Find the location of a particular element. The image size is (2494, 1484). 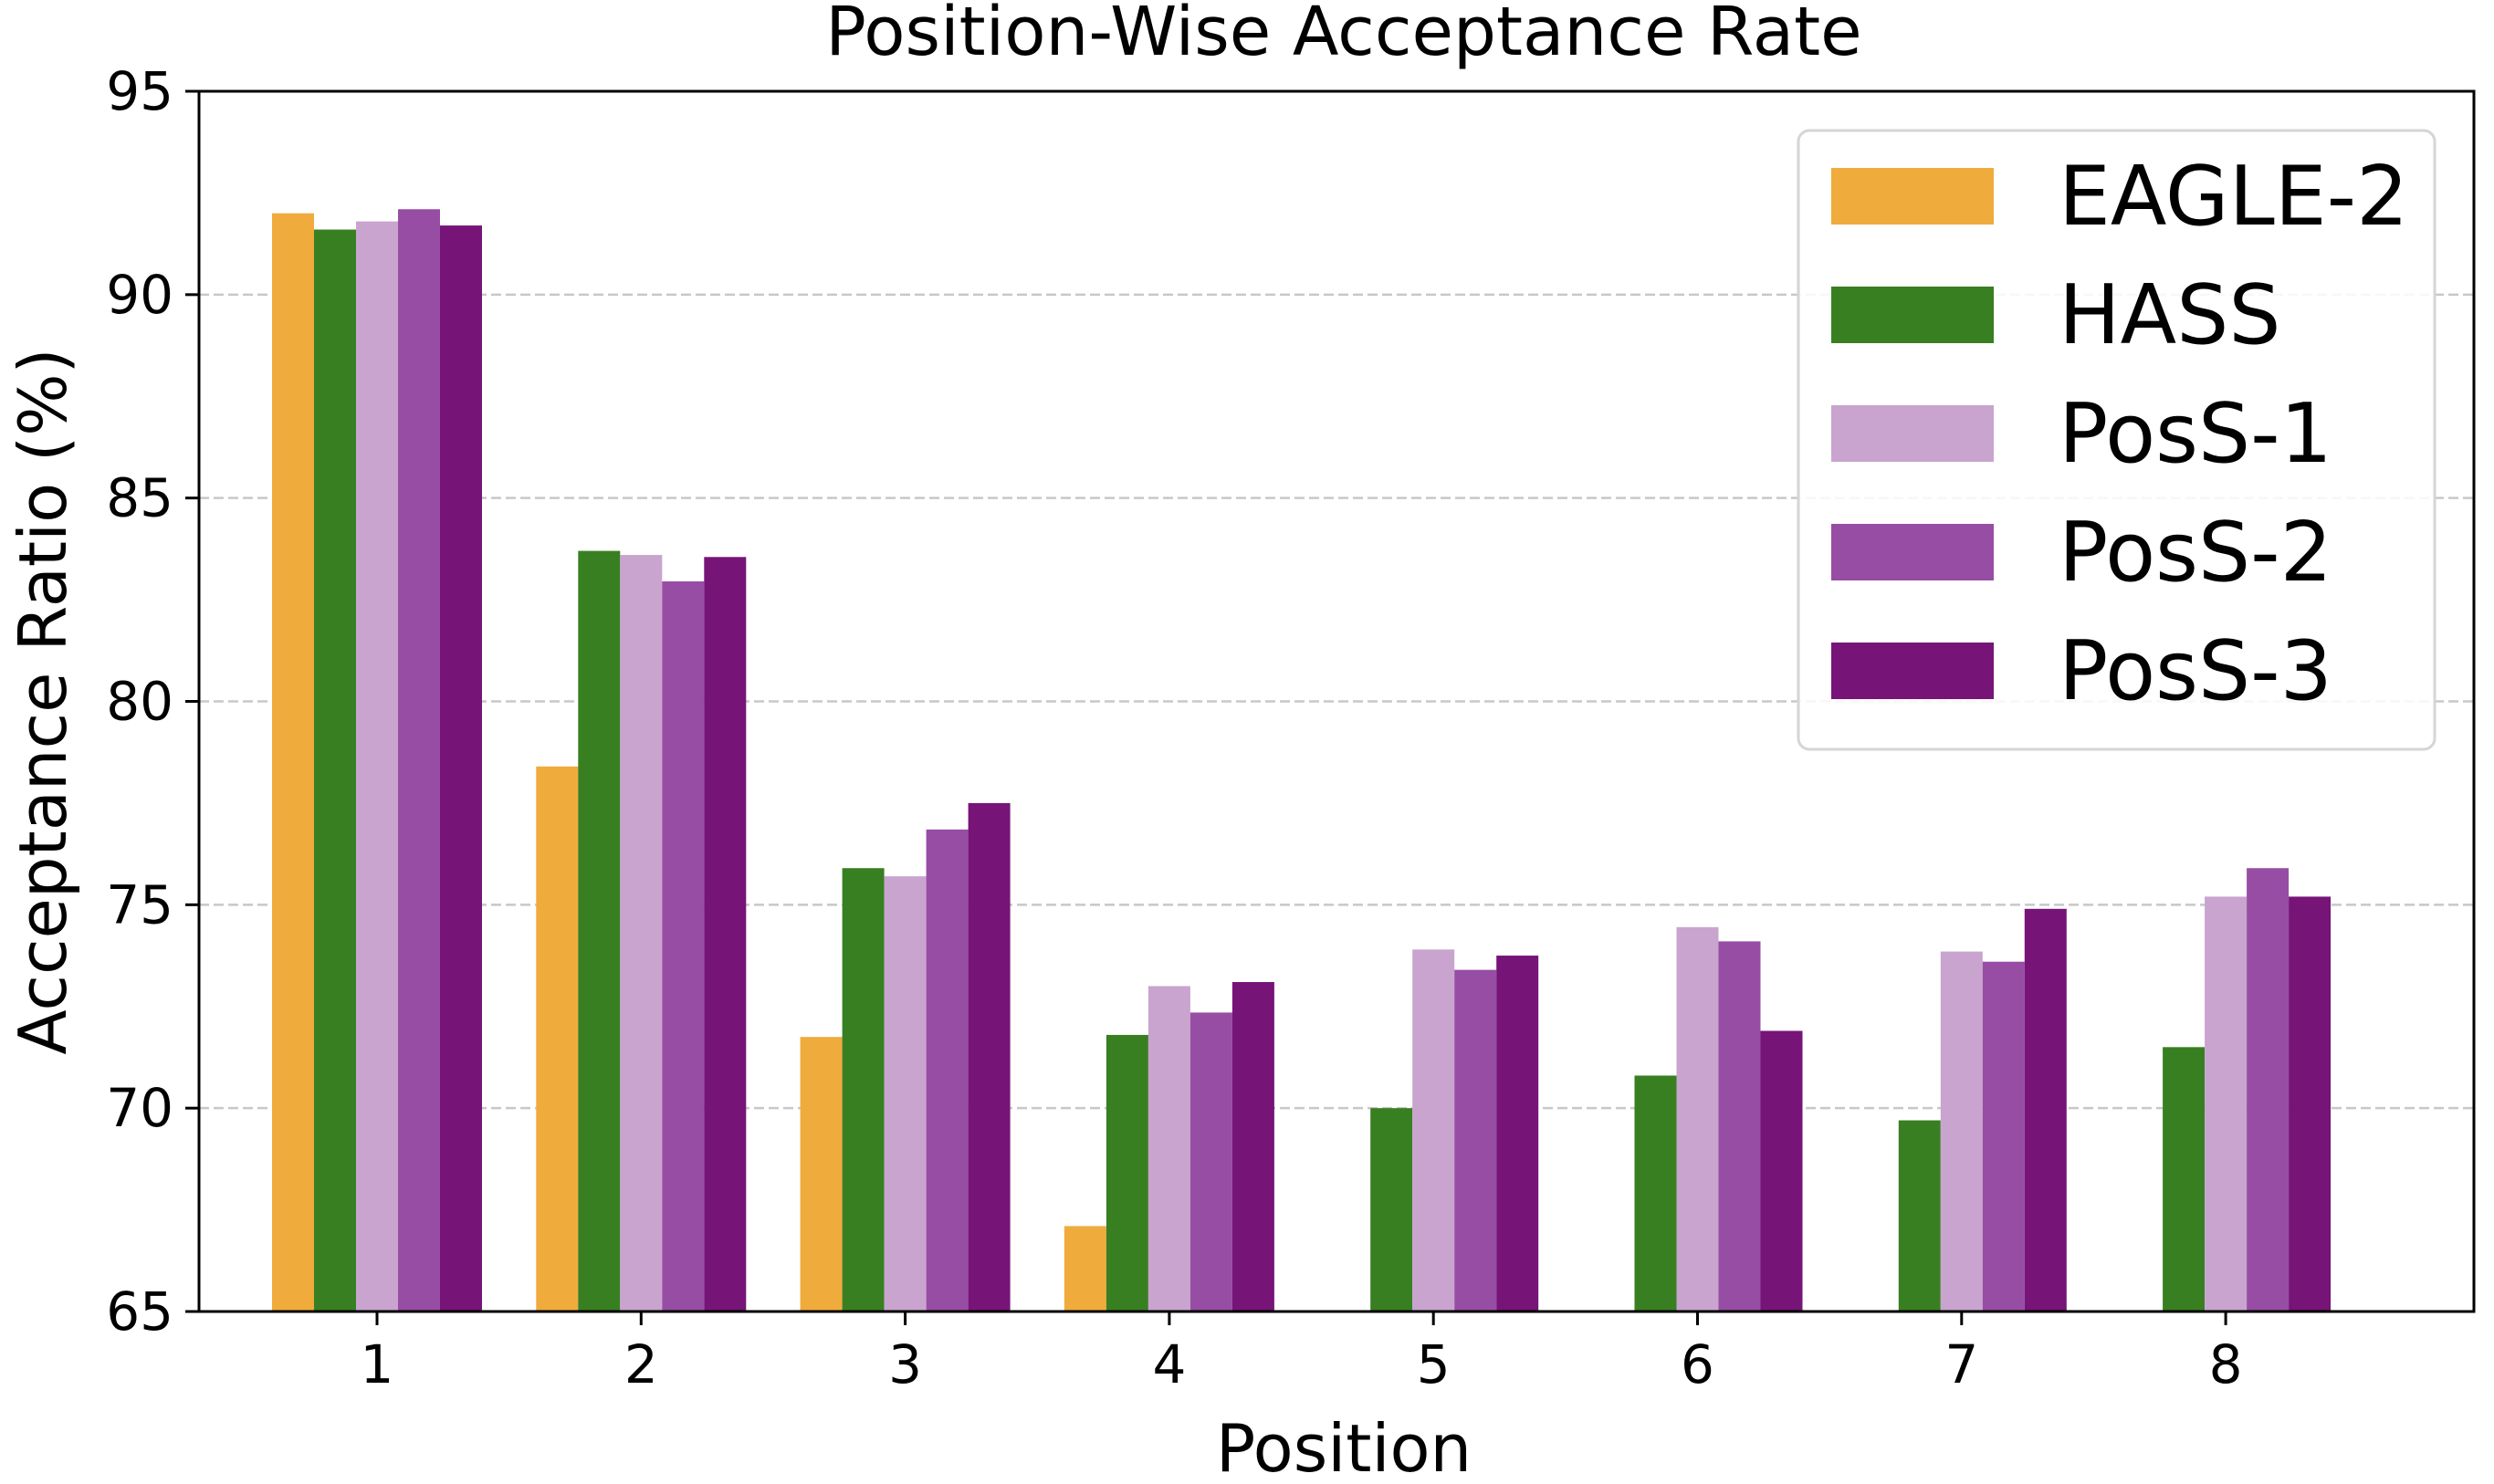

x-tick-label: 1 is located at coordinates (377, 1364).